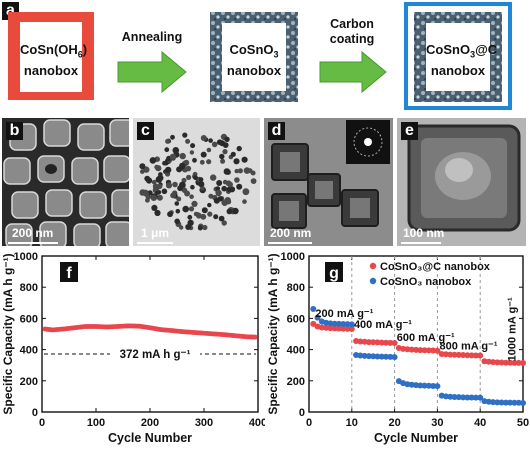 This screenshot has height=450, width=530. Describe the element at coordinates (150, 438) in the screenshot. I see `x-axis-label: Cycle Number` at that location.